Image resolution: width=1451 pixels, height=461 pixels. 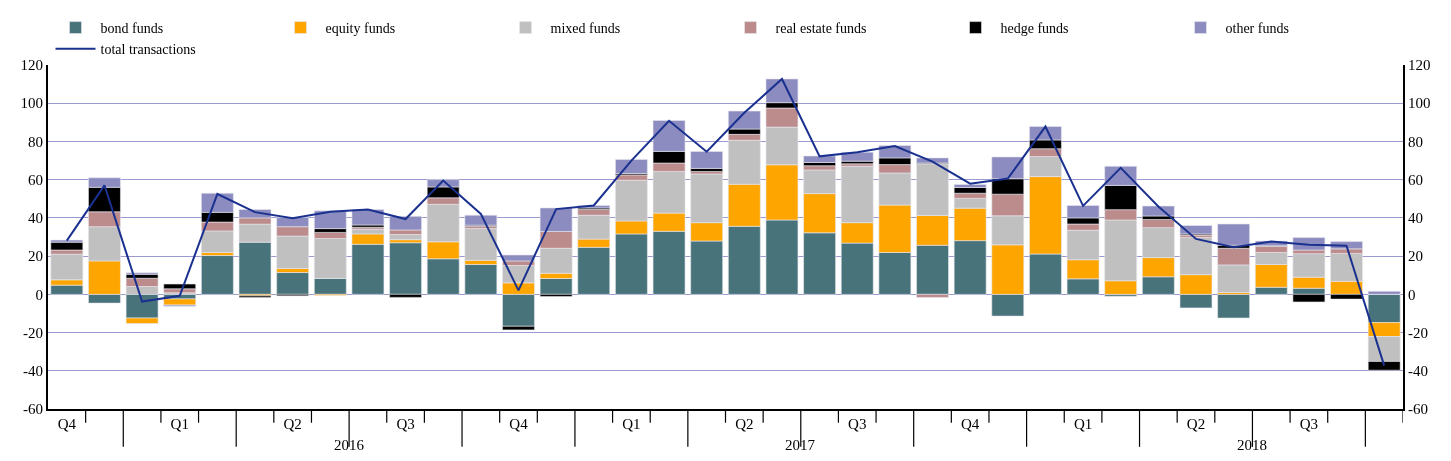 What do you see at coordinates (35, 141) in the screenshot?
I see `y-tick-label: 80` at bounding box center [35, 141].